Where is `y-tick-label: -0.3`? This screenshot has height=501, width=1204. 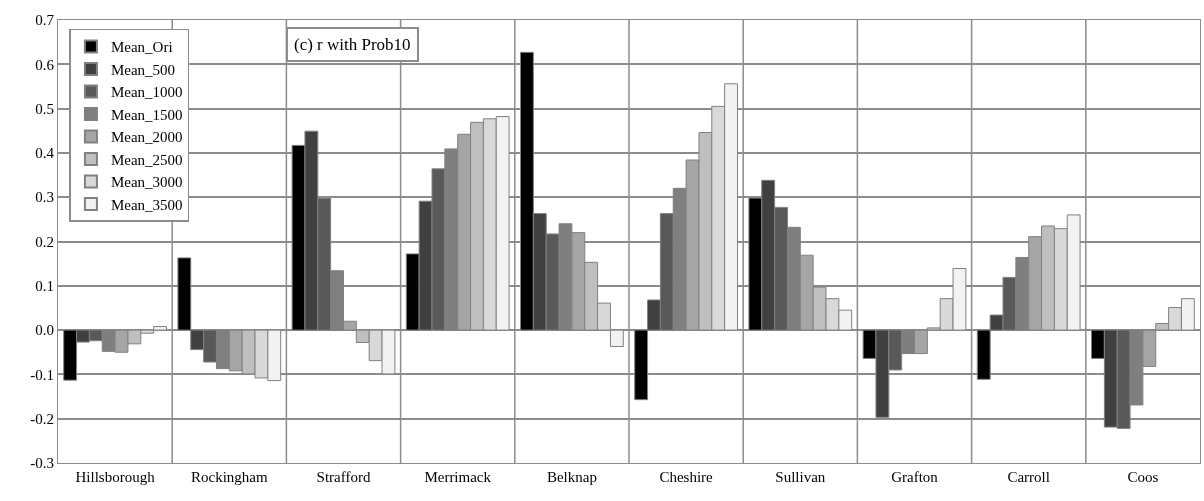
y-tick-label: -0.3 is located at coordinates (42, 463).